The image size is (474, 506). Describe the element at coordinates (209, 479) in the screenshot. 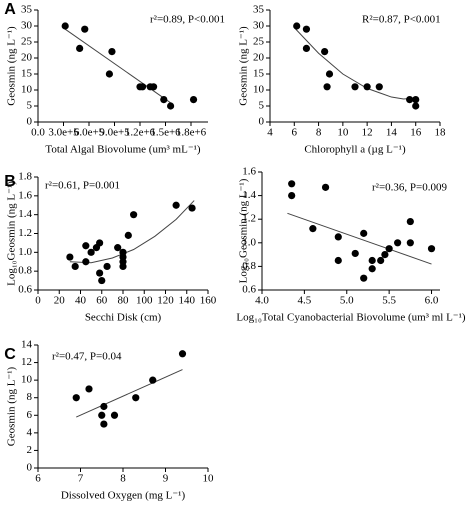

I see `x-tick-label: 10` at that location.